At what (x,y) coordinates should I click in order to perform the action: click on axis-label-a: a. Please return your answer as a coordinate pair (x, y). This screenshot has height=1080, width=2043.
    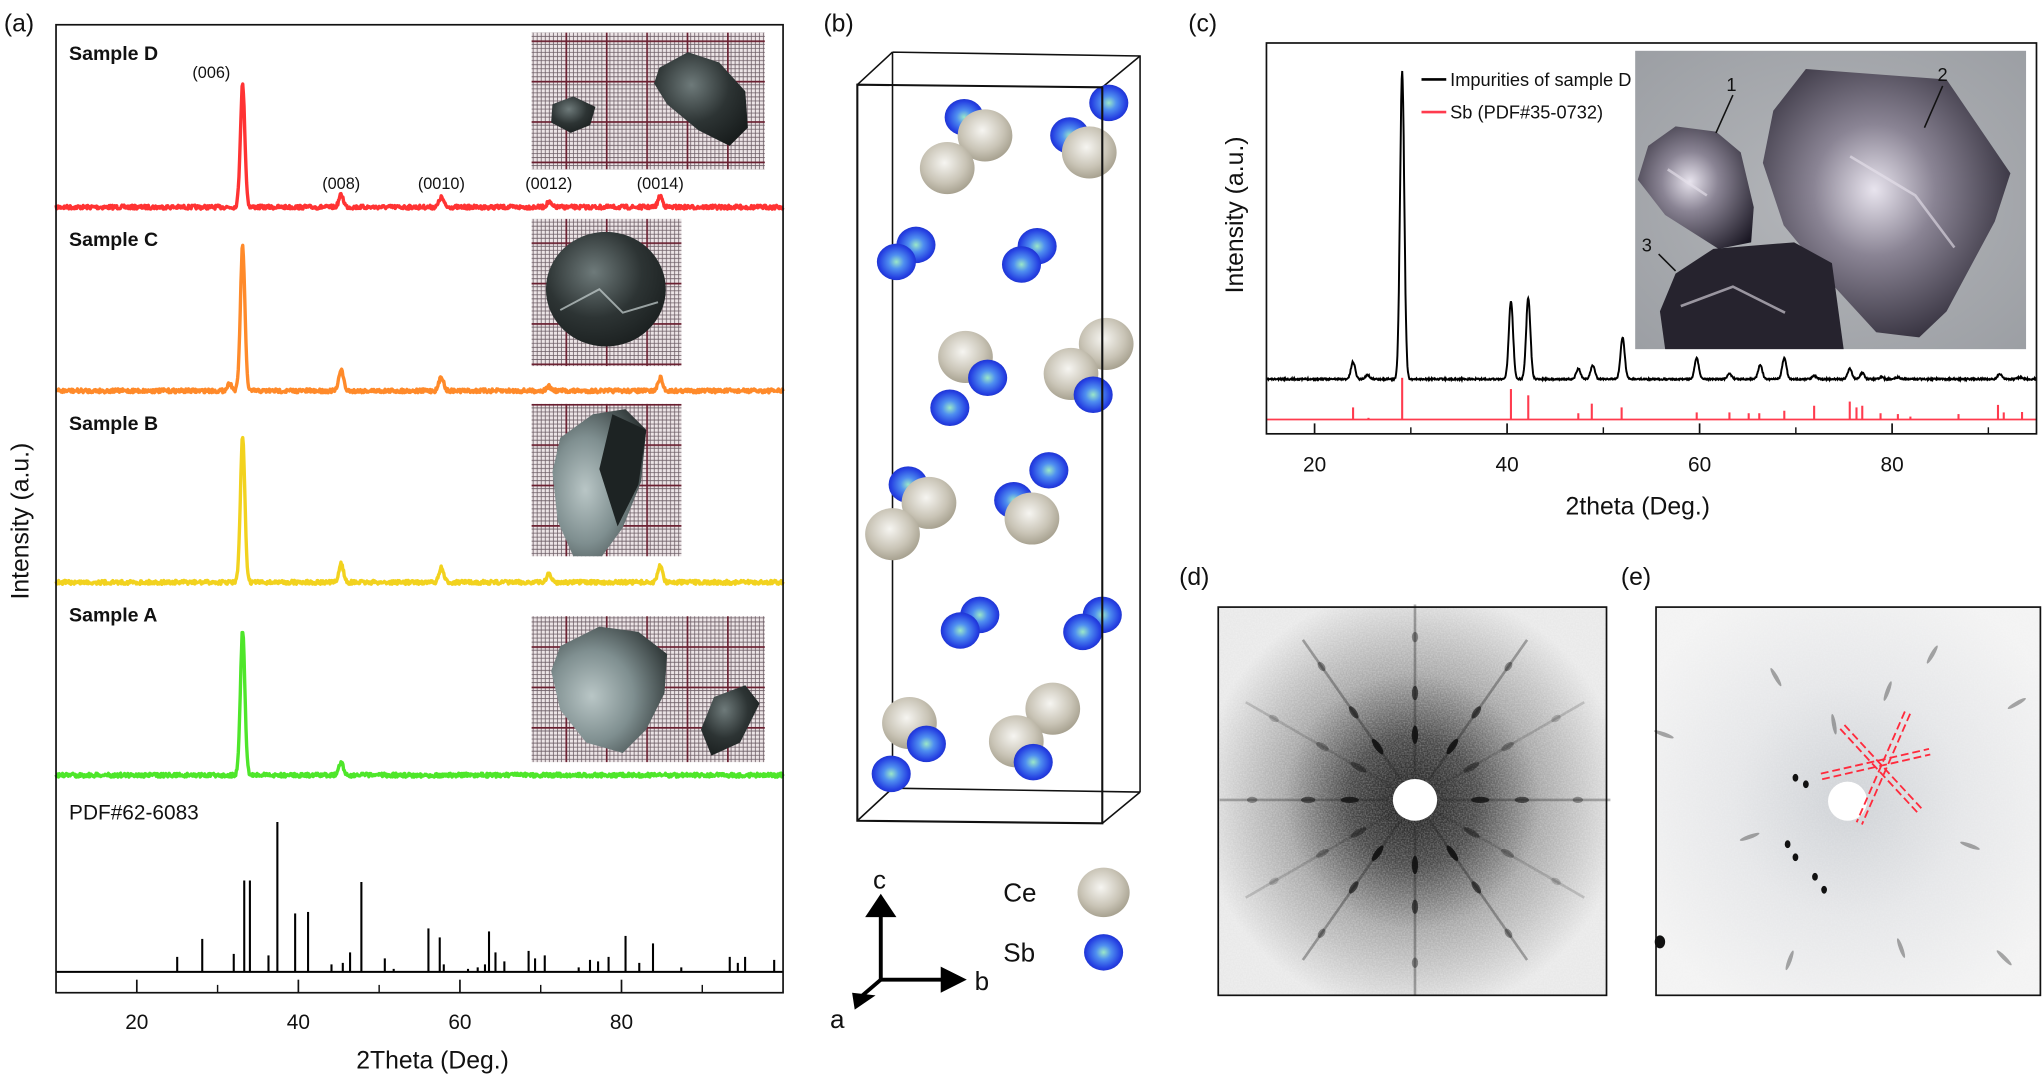
    Looking at the image, I should click on (837, 1019).